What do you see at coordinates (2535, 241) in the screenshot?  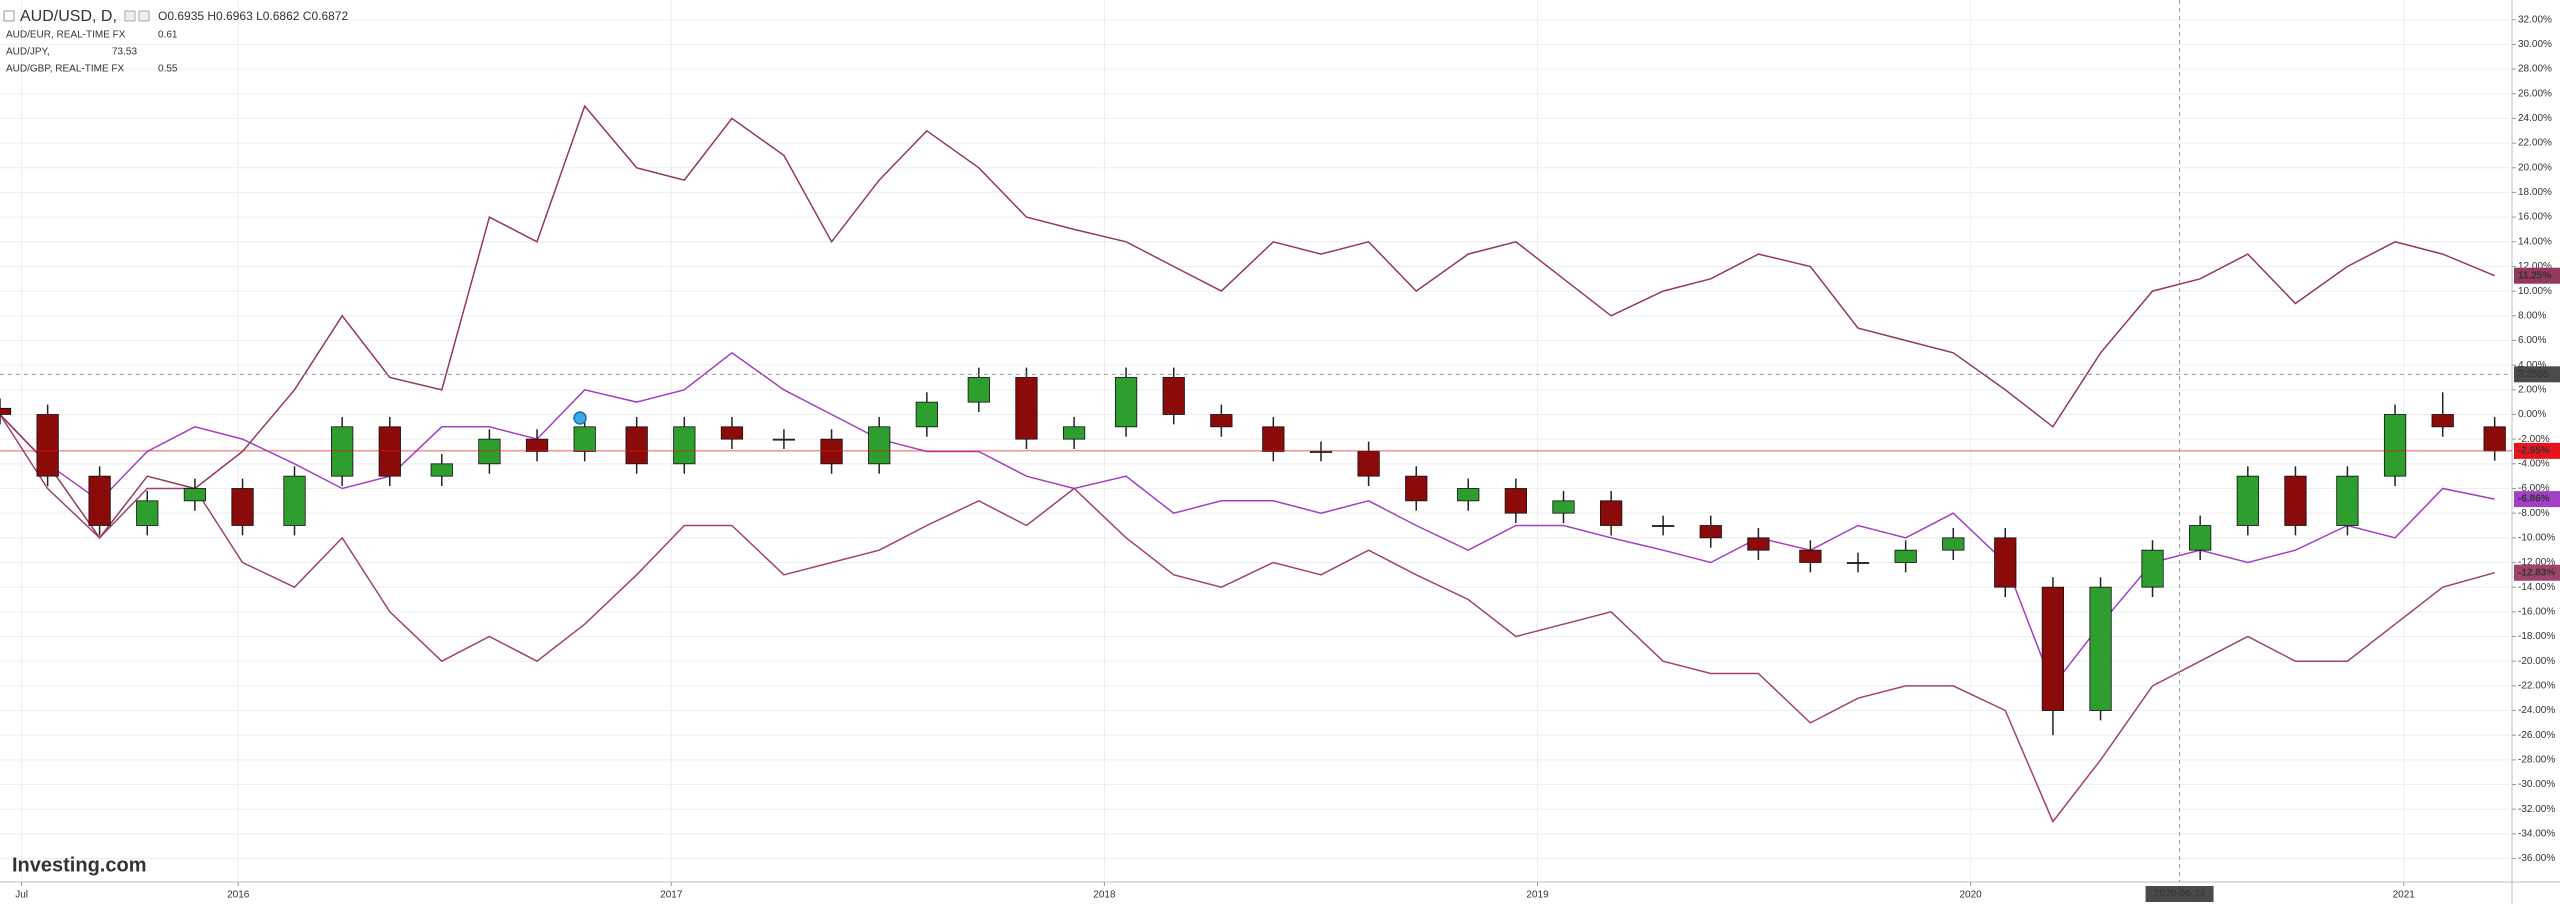 I see `y-tick-label: 14.00%` at bounding box center [2535, 241].